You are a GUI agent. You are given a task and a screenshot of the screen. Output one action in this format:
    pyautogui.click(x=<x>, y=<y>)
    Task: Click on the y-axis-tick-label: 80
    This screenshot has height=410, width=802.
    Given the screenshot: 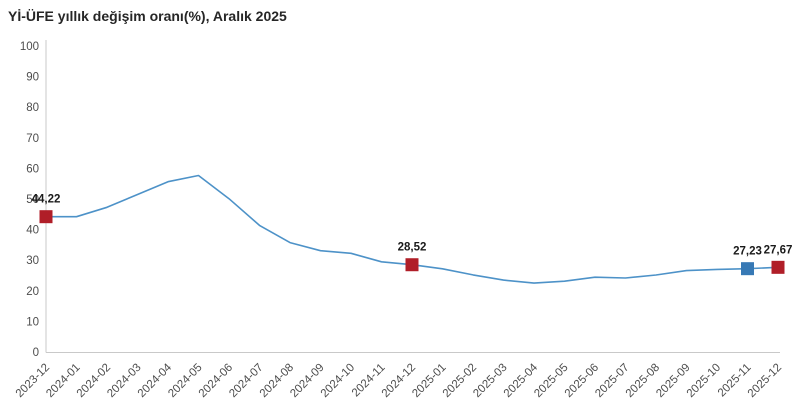 What is the action you would take?
    pyautogui.click(x=32, y=108)
    